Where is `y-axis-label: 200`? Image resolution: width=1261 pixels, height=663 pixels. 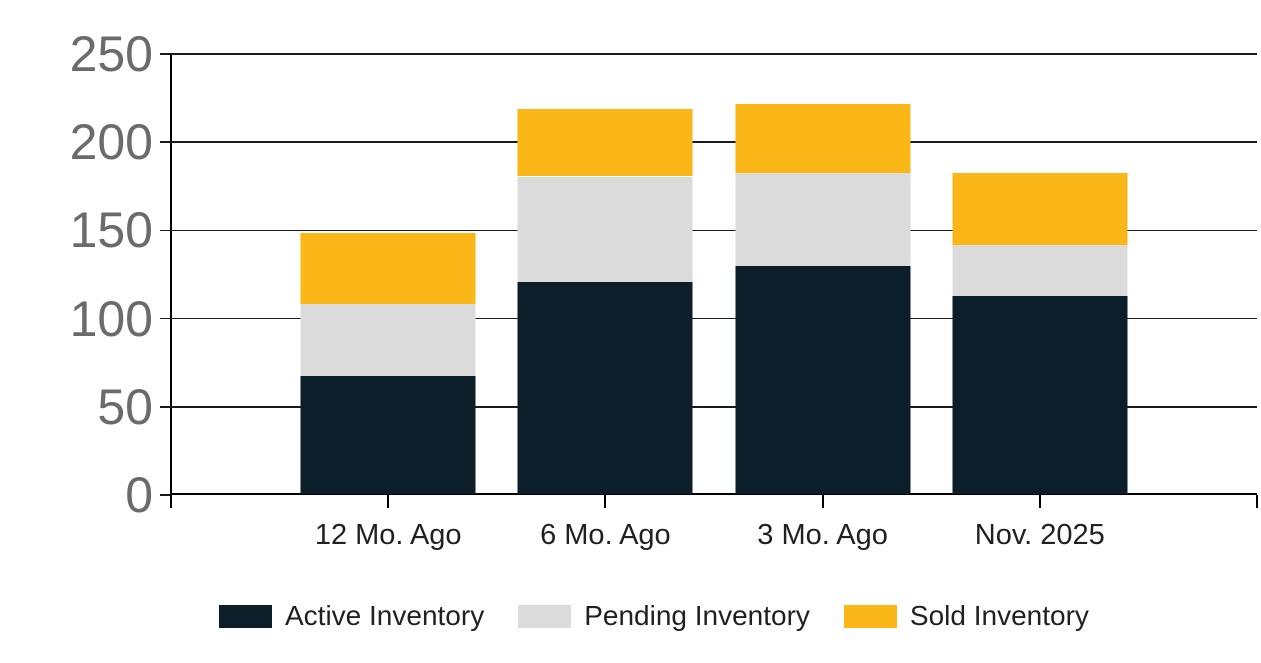
y-axis-label: 200 is located at coordinates (111, 142).